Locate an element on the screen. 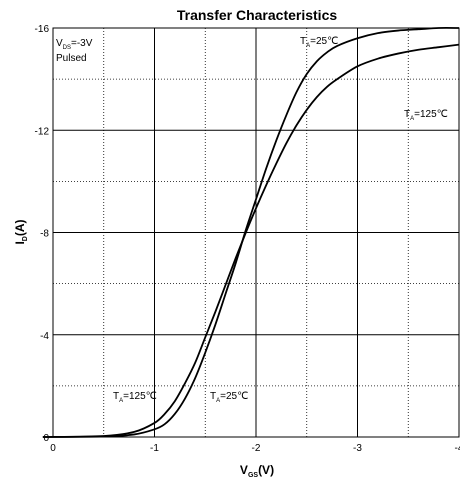  vds-condition-label: VDS=-3V is located at coordinates (74, 44).